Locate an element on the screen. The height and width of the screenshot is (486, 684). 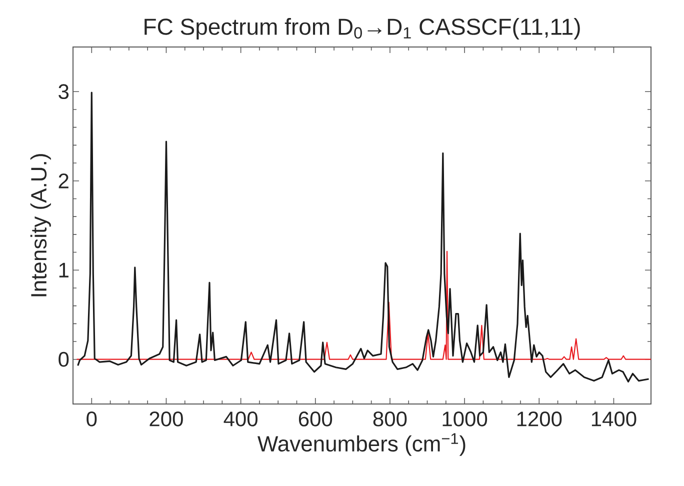
x-axis-title: Wavenumbers (cm$^{−1}$) is located at coordinates (362, 444).